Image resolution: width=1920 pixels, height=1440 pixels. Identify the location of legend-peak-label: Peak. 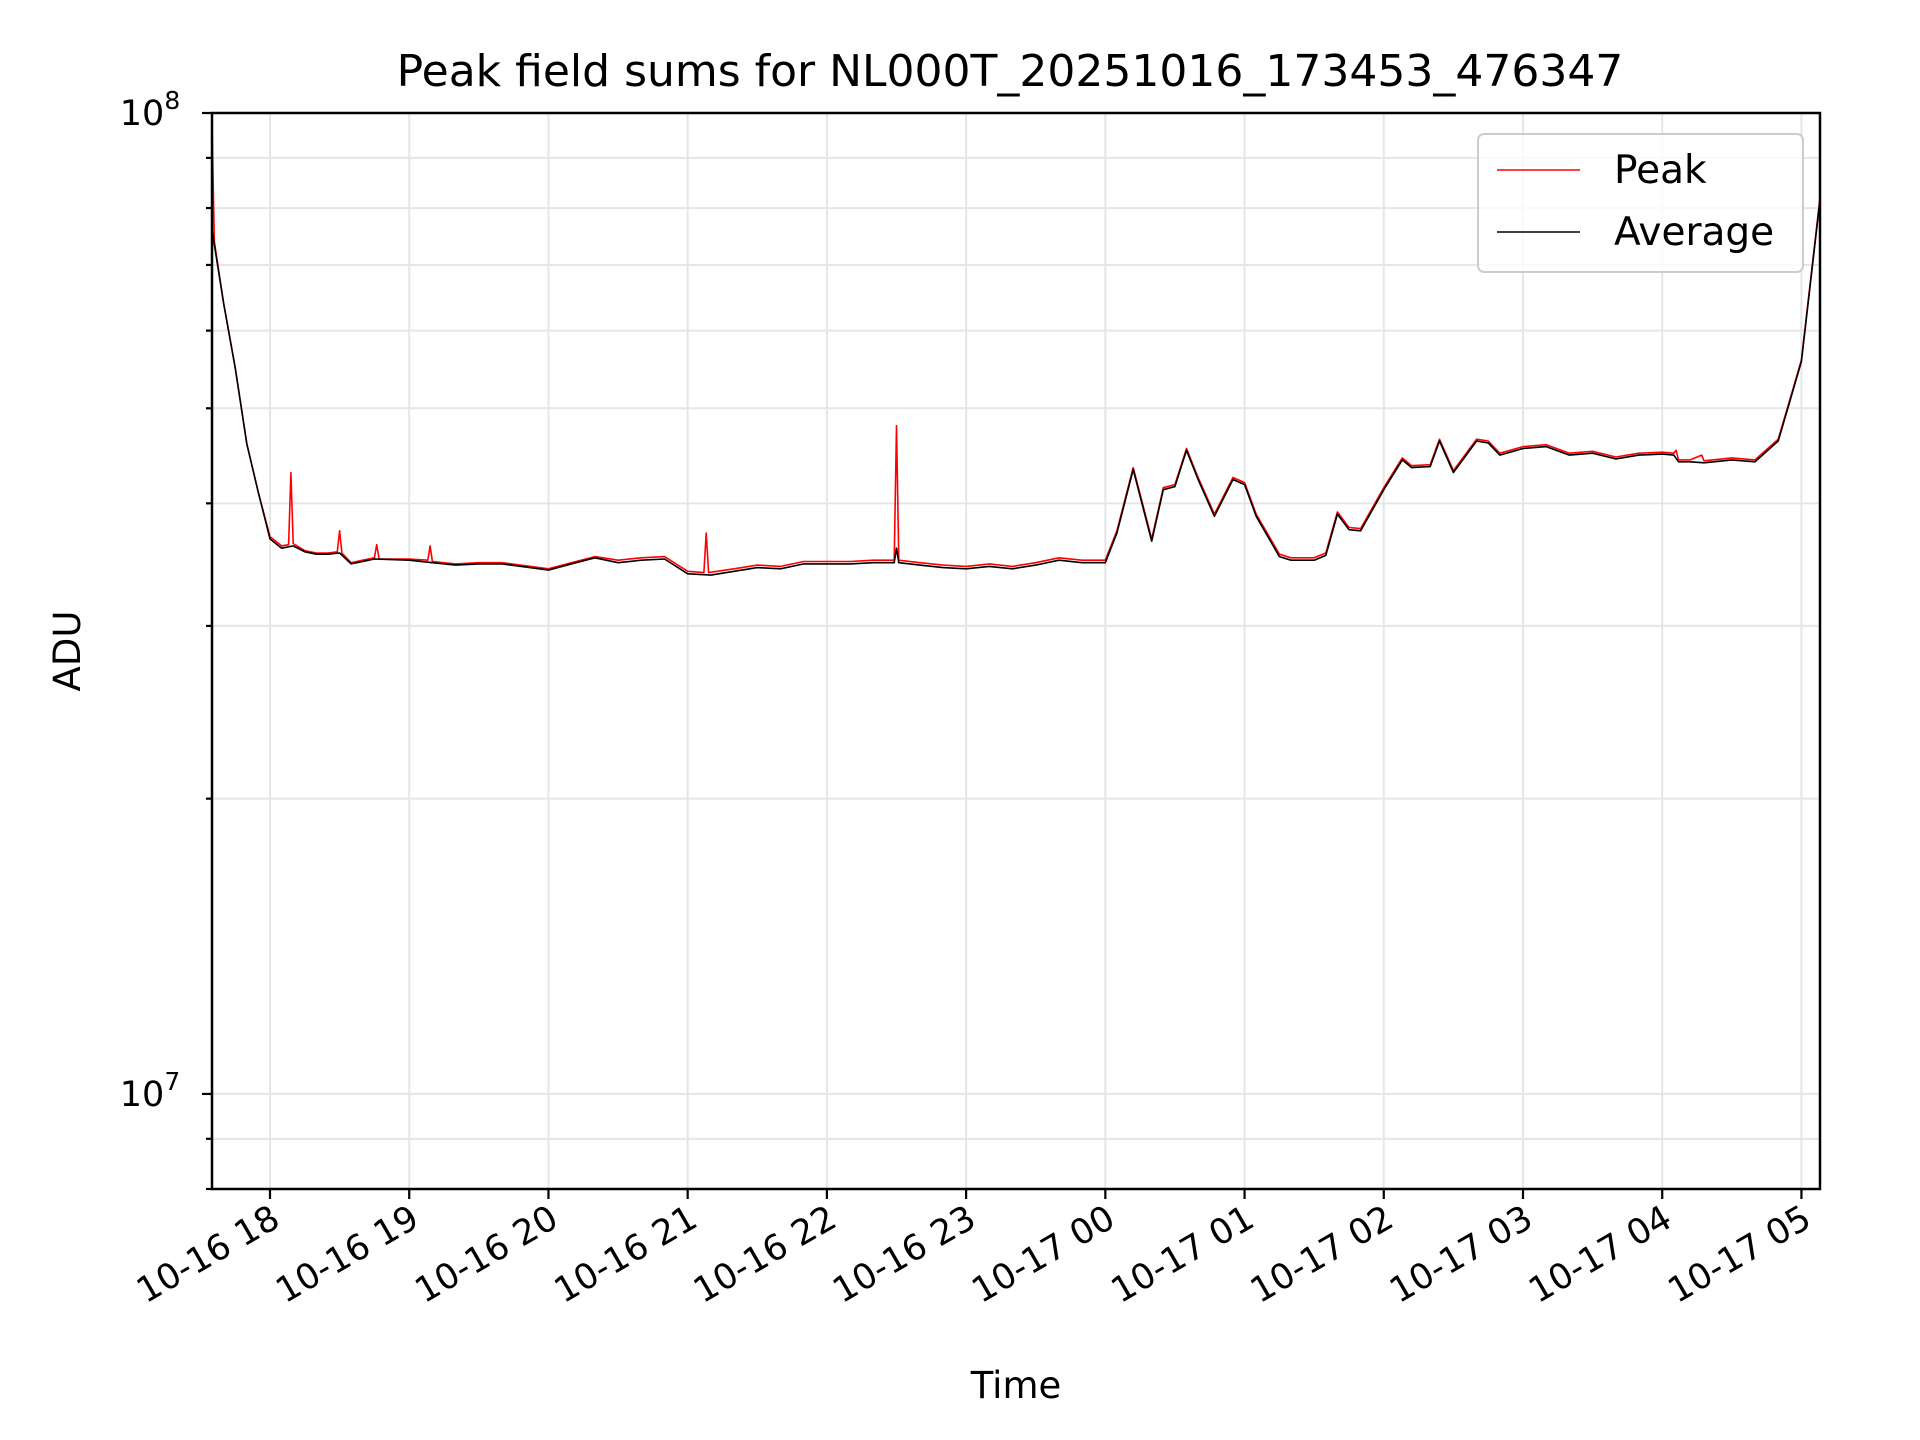
(1660, 170).